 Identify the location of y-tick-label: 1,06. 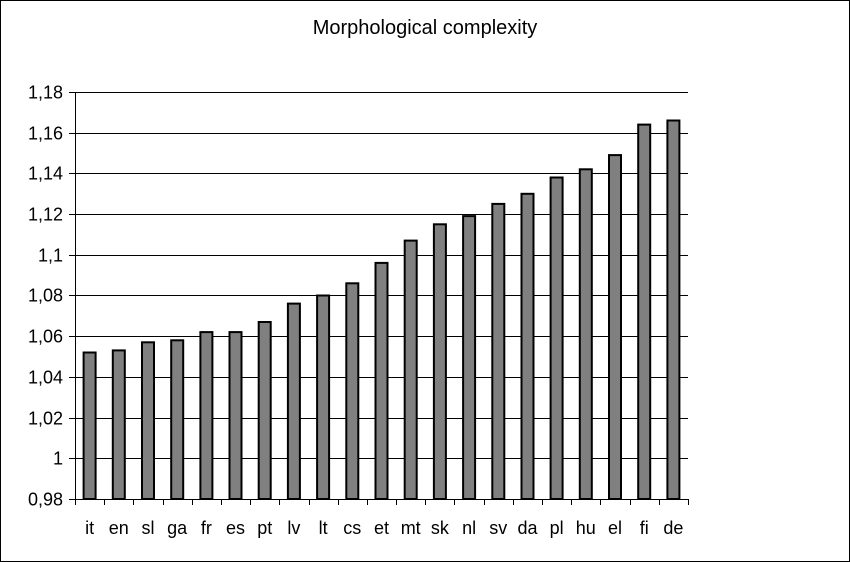
(45, 337).